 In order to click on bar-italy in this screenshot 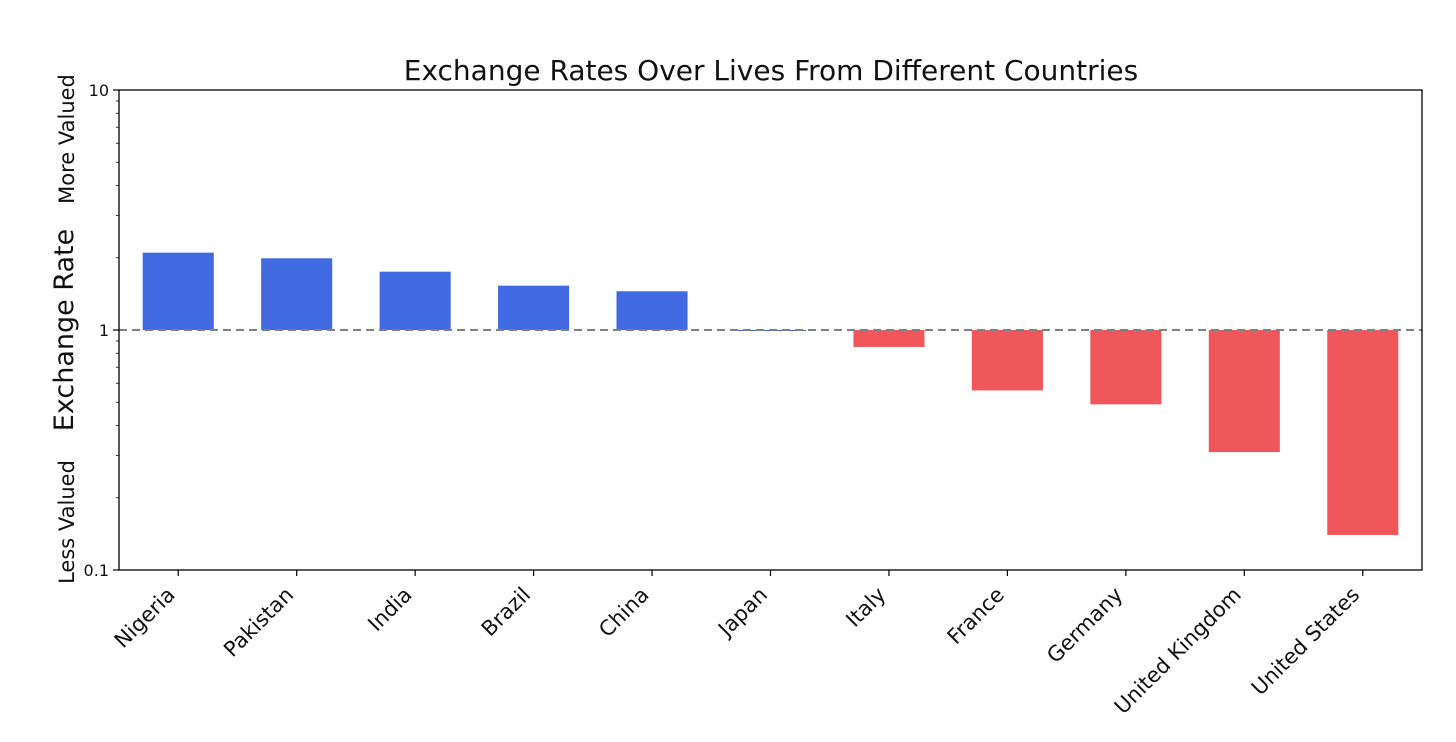, I will do `click(889, 338)`.